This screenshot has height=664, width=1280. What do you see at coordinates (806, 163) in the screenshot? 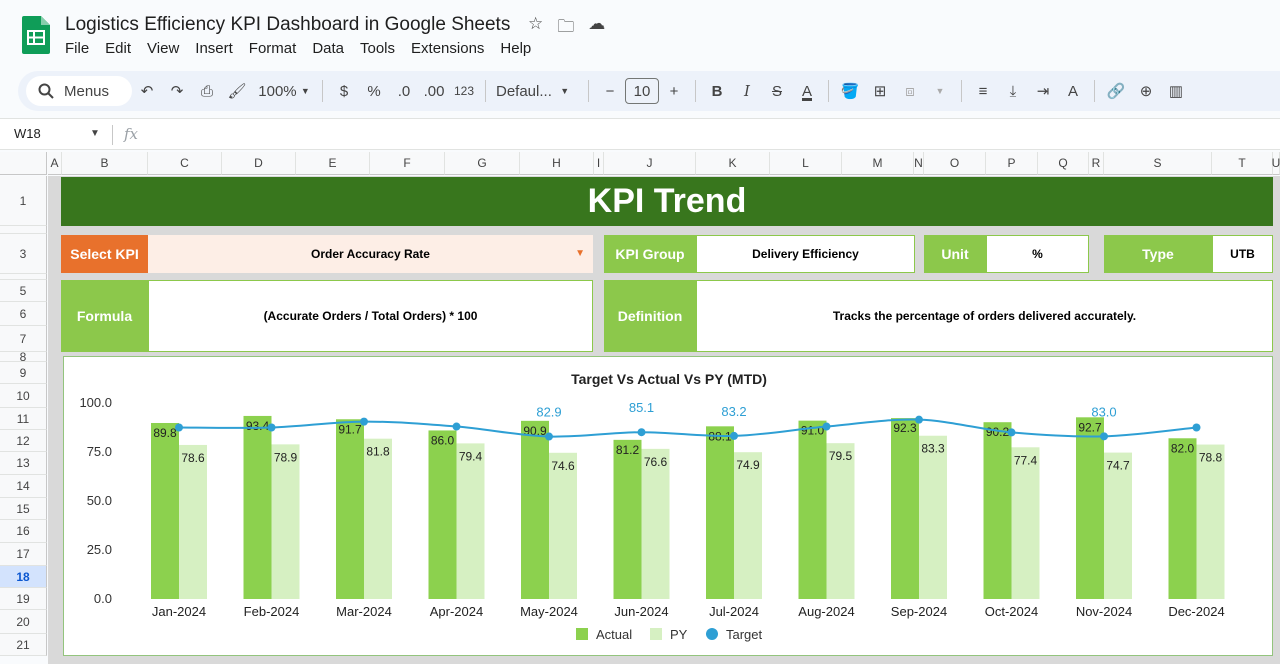
I see `column-header-l: L` at bounding box center [806, 163].